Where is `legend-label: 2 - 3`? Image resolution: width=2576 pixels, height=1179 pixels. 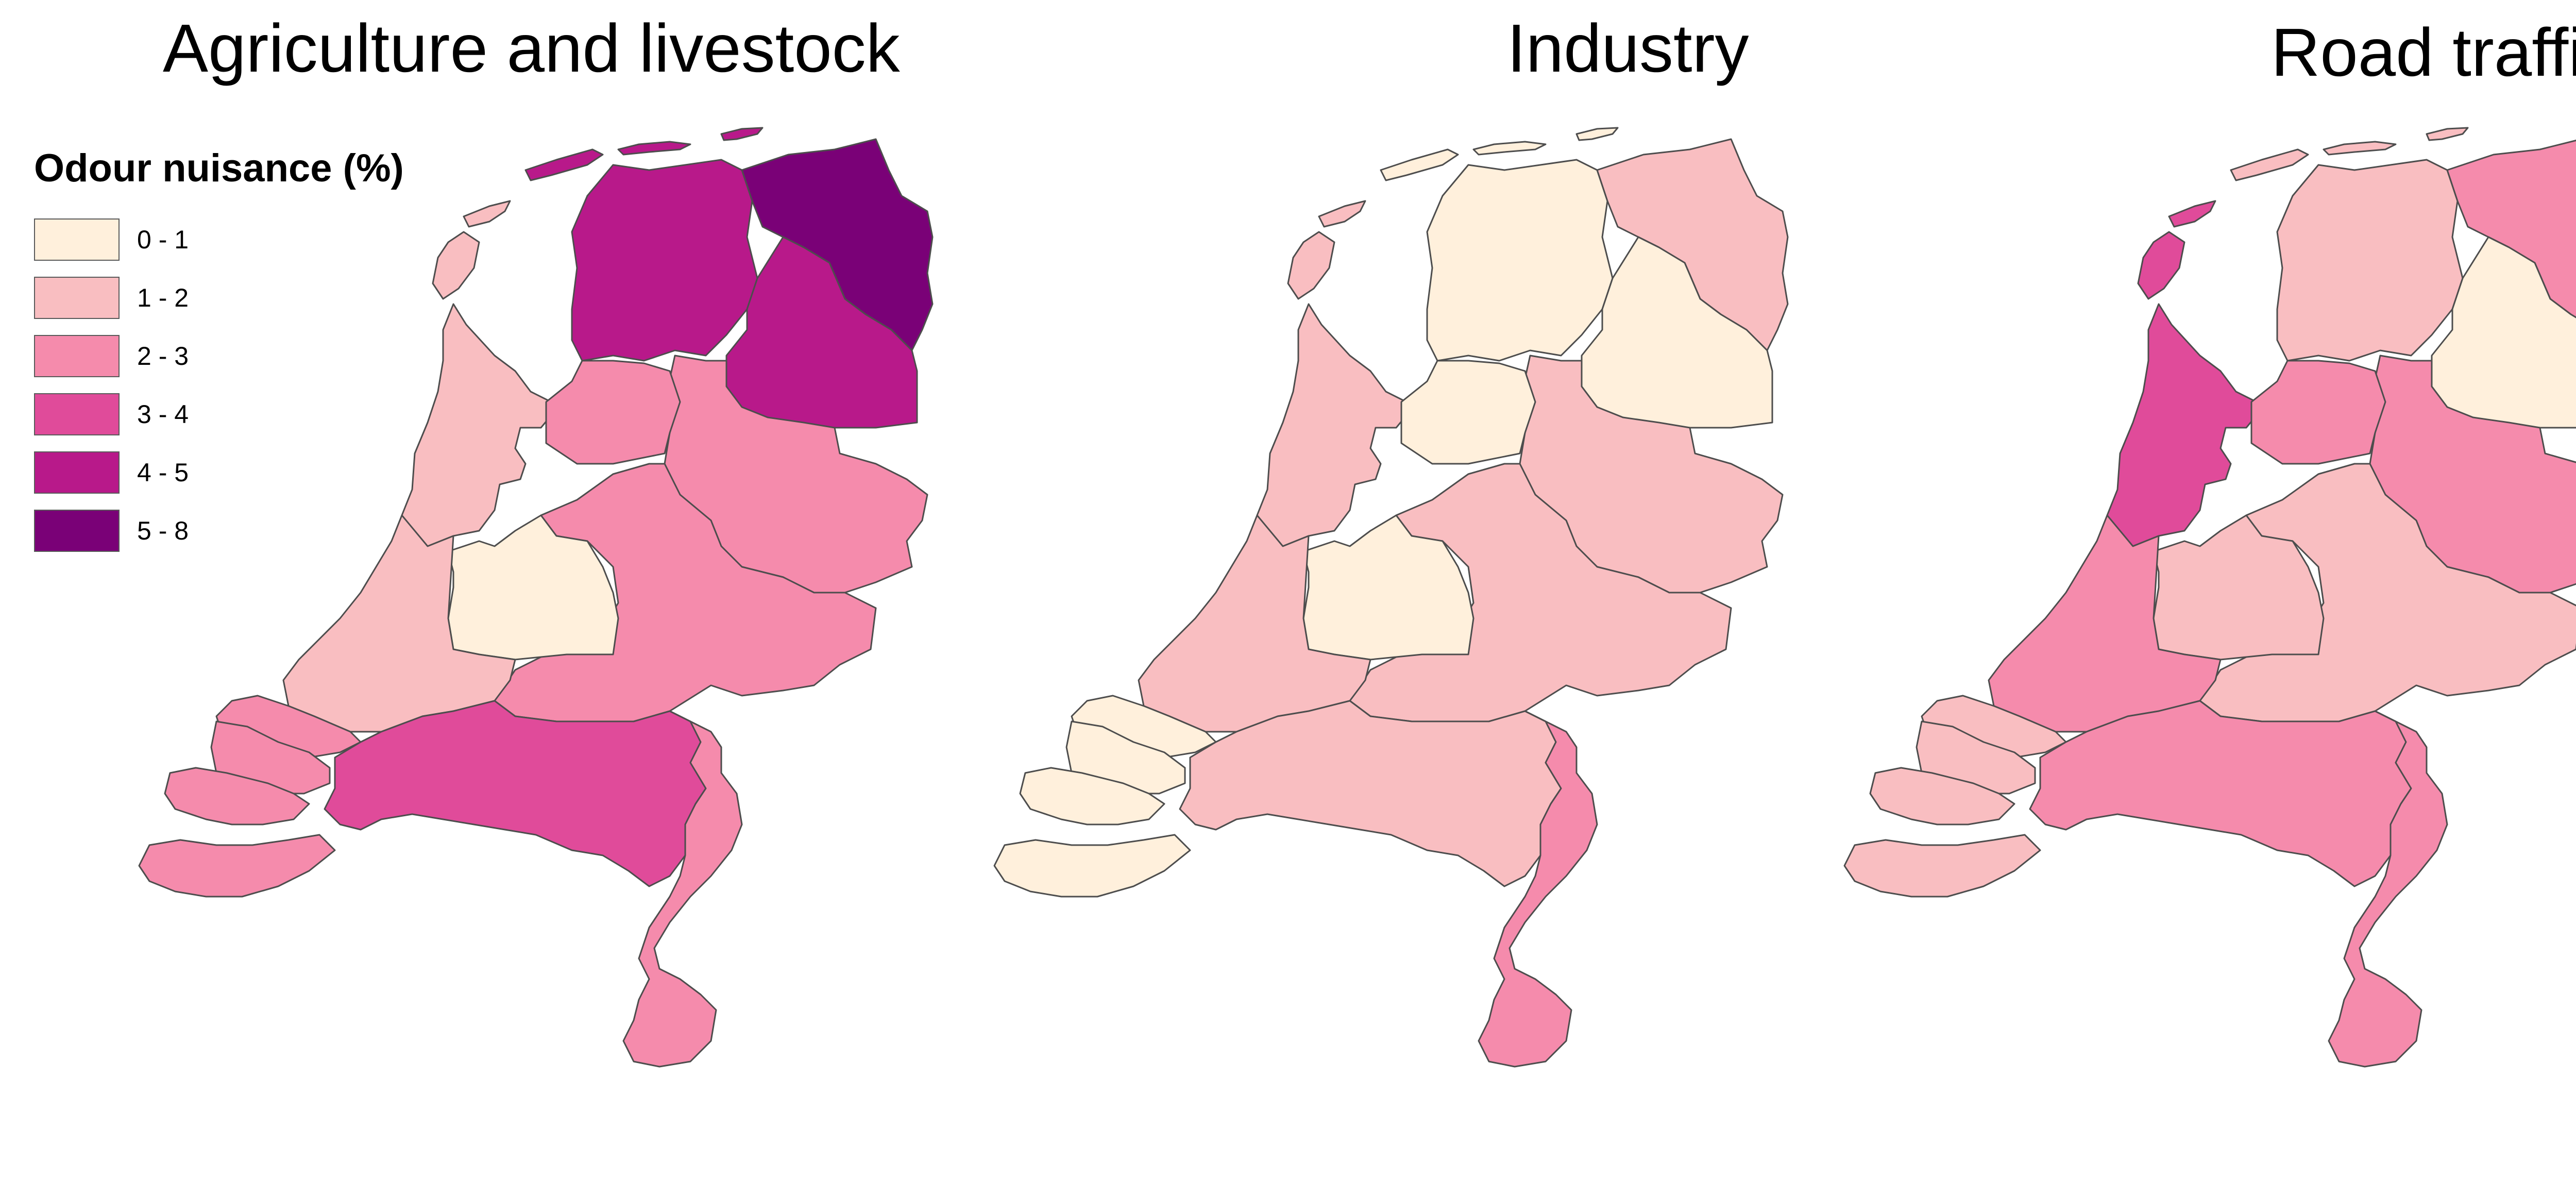
legend-label: 2 - 3 is located at coordinates (163, 355).